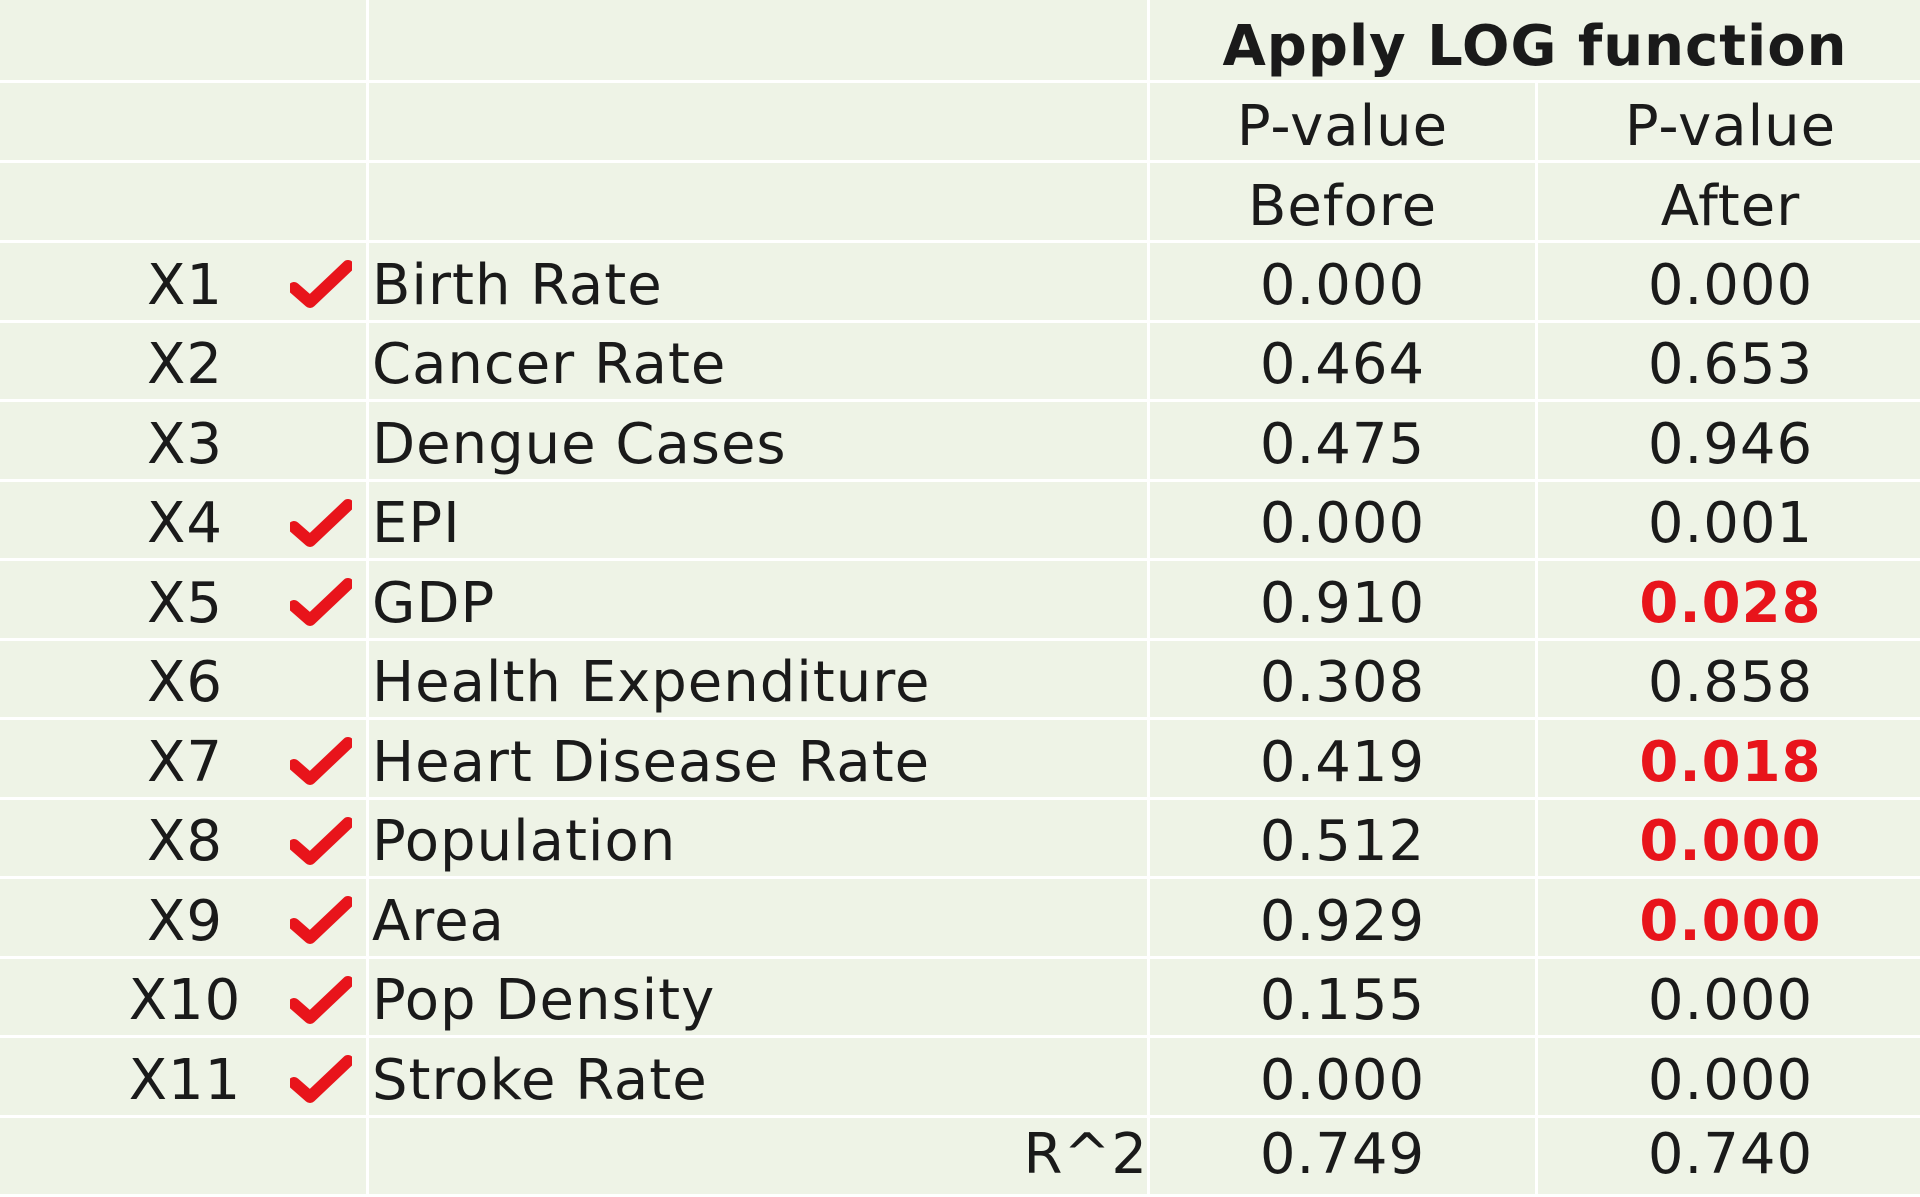  Describe the element at coordinates (434, 603) in the screenshot. I see `variable-name: GDP` at that location.